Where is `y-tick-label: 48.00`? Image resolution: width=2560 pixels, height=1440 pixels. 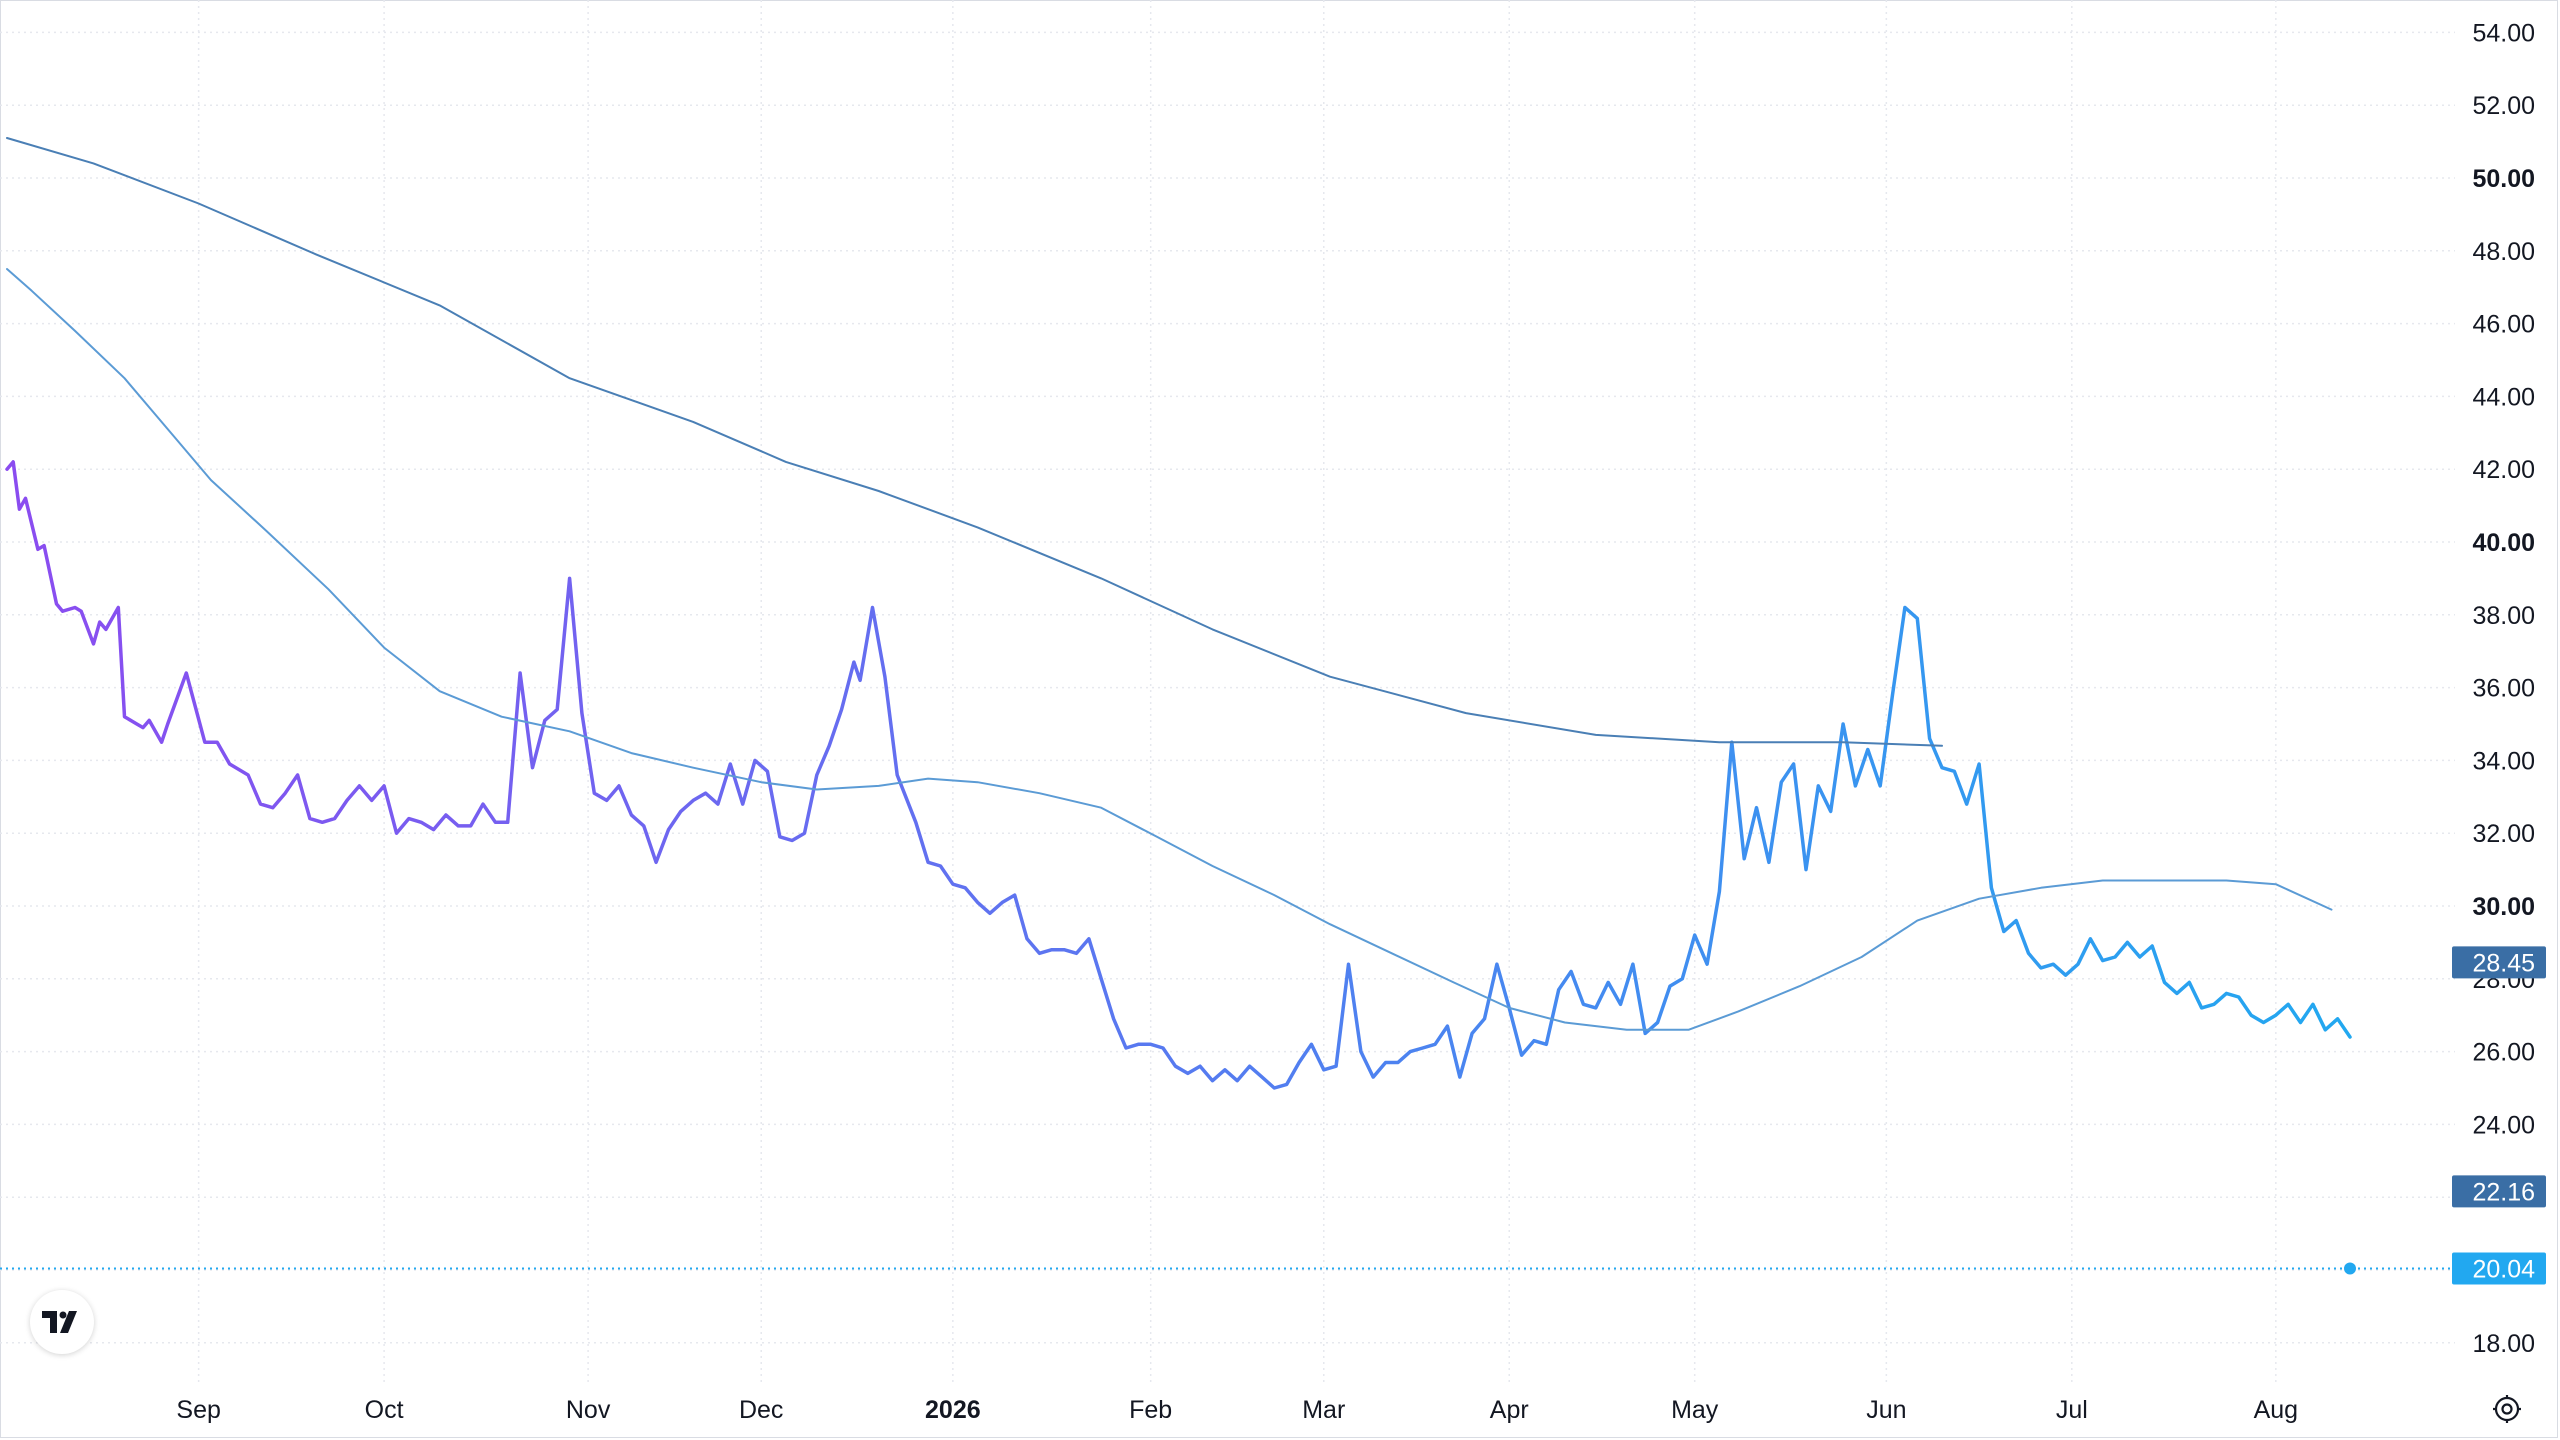
y-tick-label: 48.00 is located at coordinates (2503, 252).